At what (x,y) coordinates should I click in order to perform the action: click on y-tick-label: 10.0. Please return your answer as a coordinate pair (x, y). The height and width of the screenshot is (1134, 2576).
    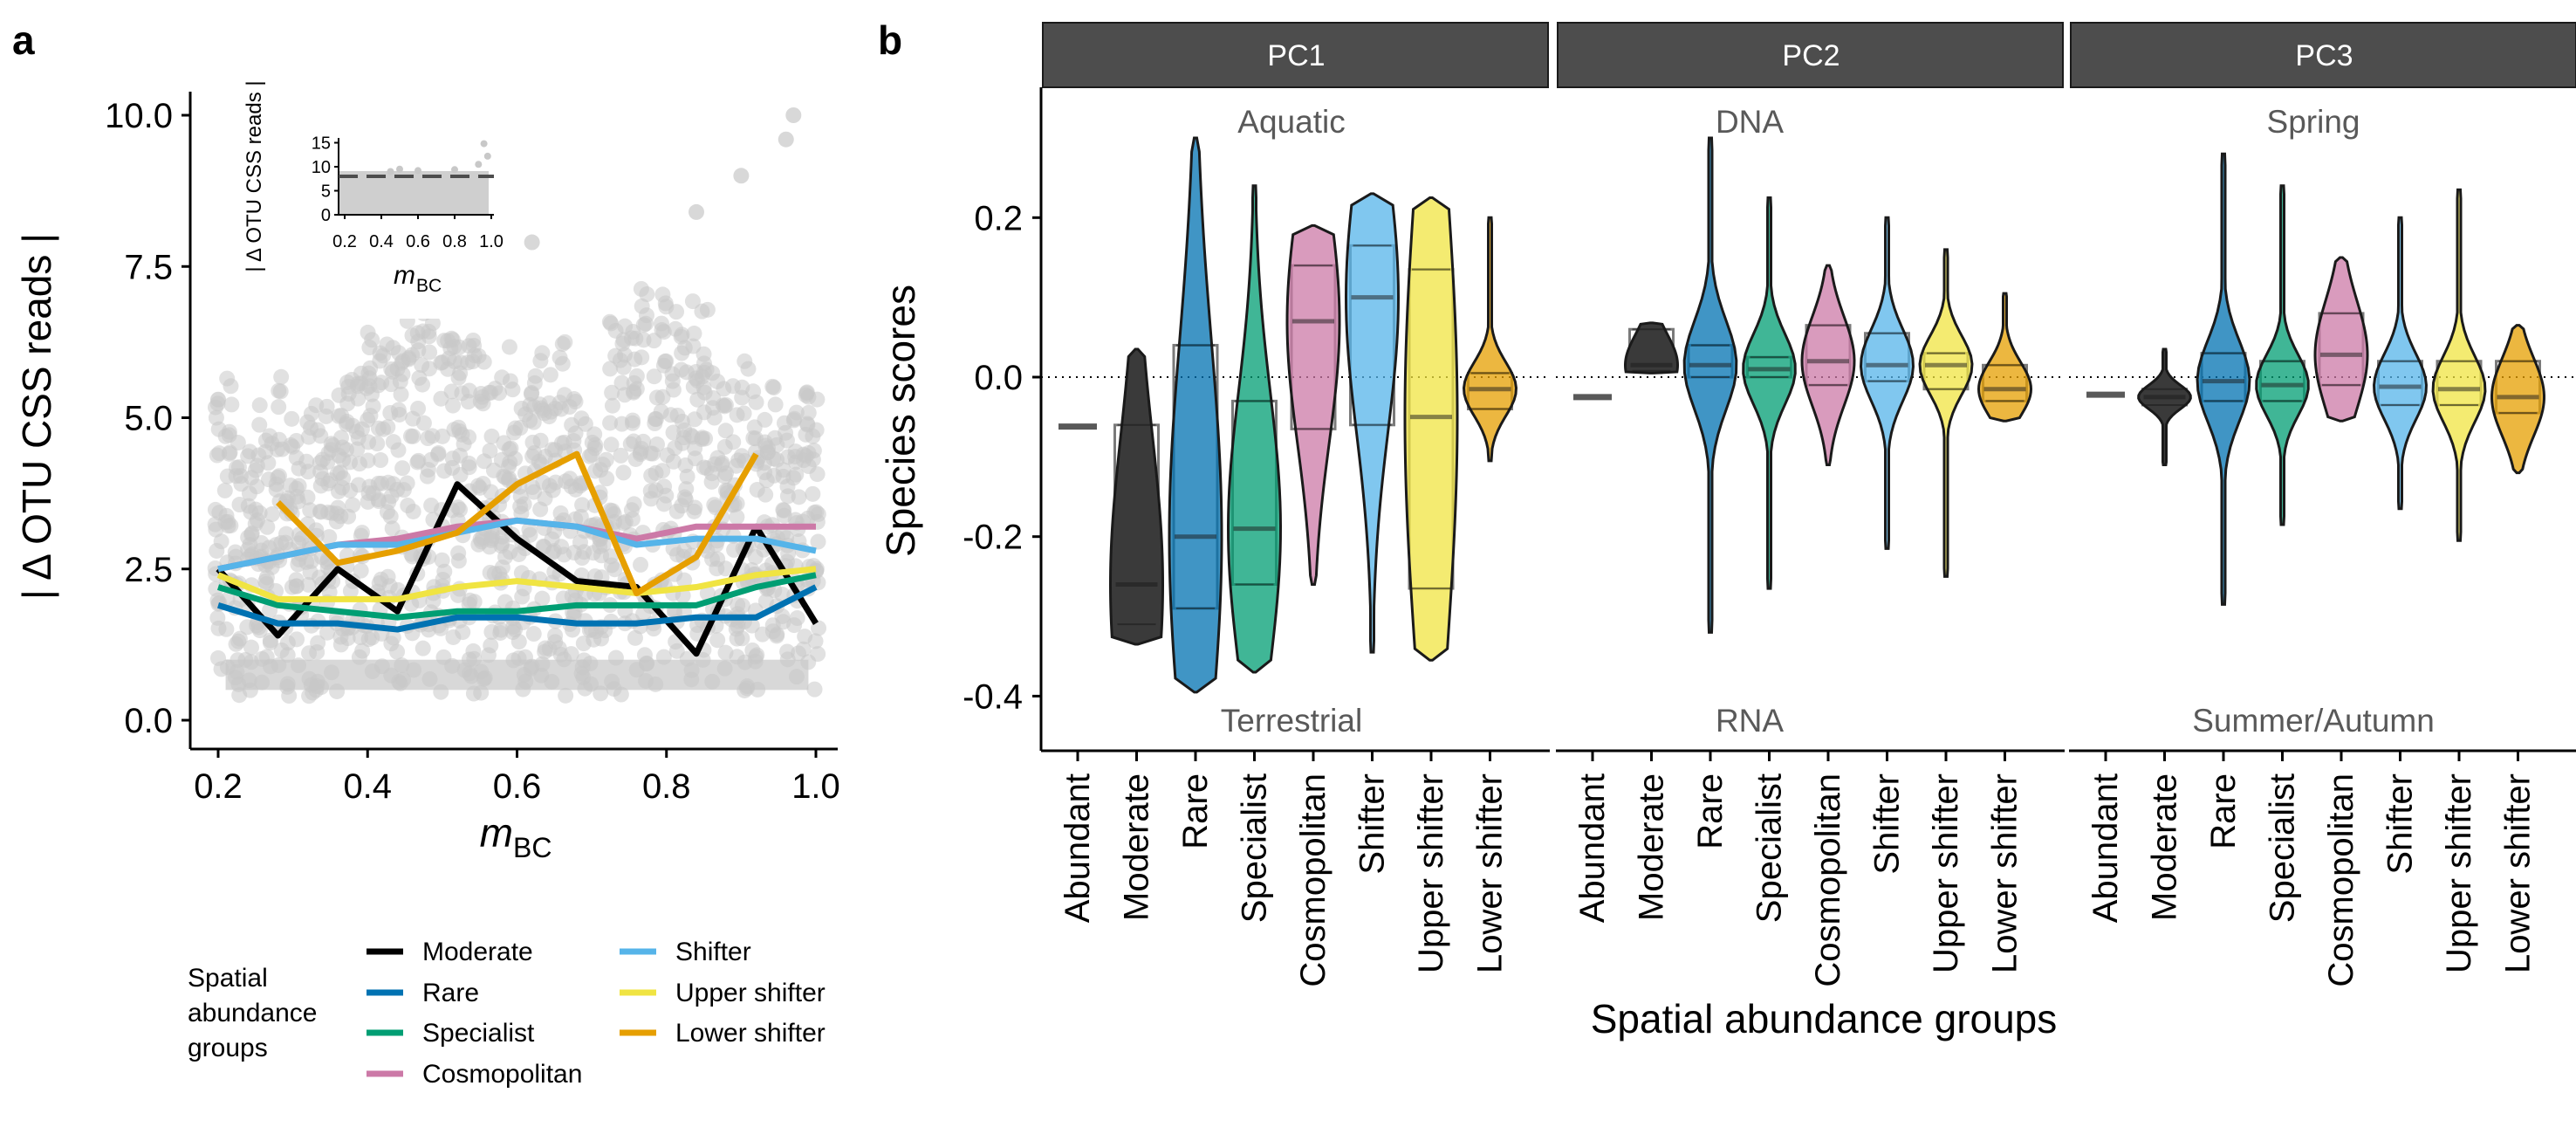
    Looking at the image, I should click on (139, 116).